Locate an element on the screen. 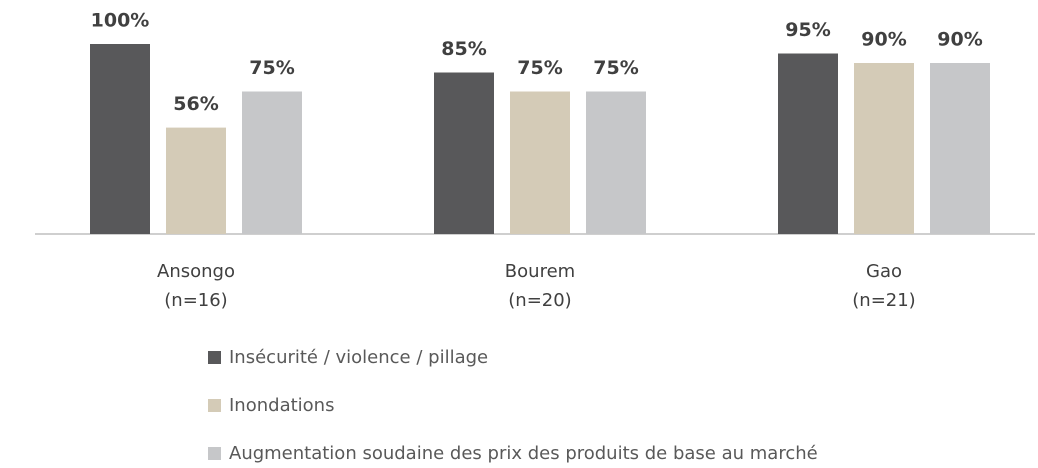 This screenshot has width=1038, height=468. data-label: 56% is located at coordinates (195, 104).